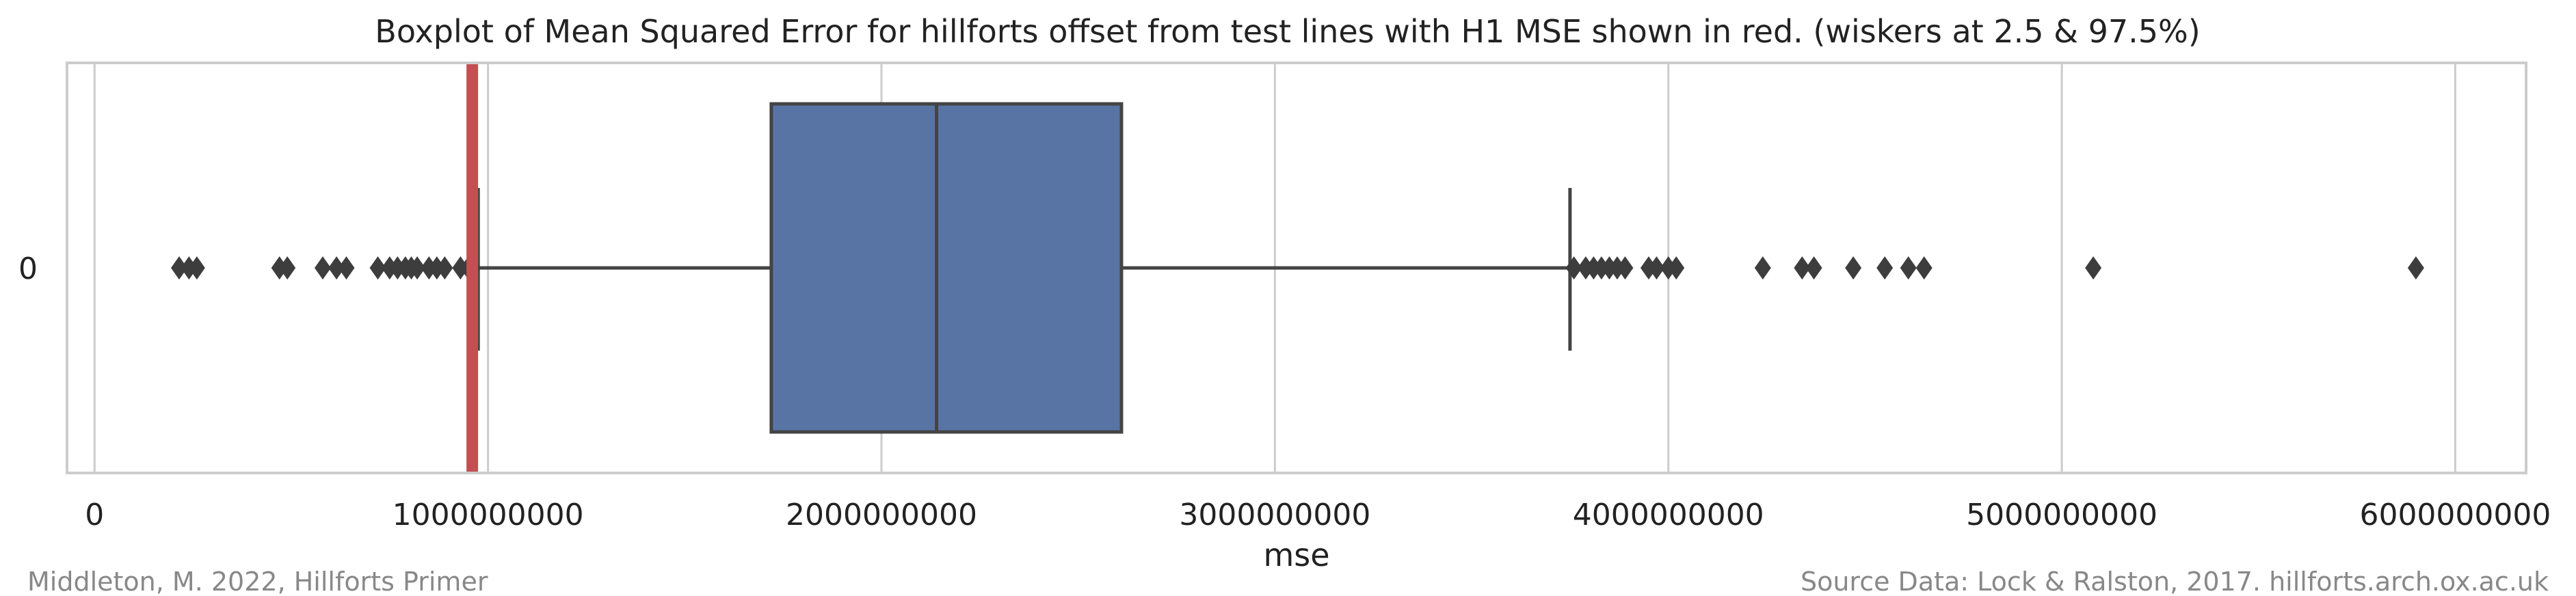 This screenshot has width=2576, height=596. What do you see at coordinates (488, 515) in the screenshot?
I see `x-tick-label: 1000000000` at bounding box center [488, 515].